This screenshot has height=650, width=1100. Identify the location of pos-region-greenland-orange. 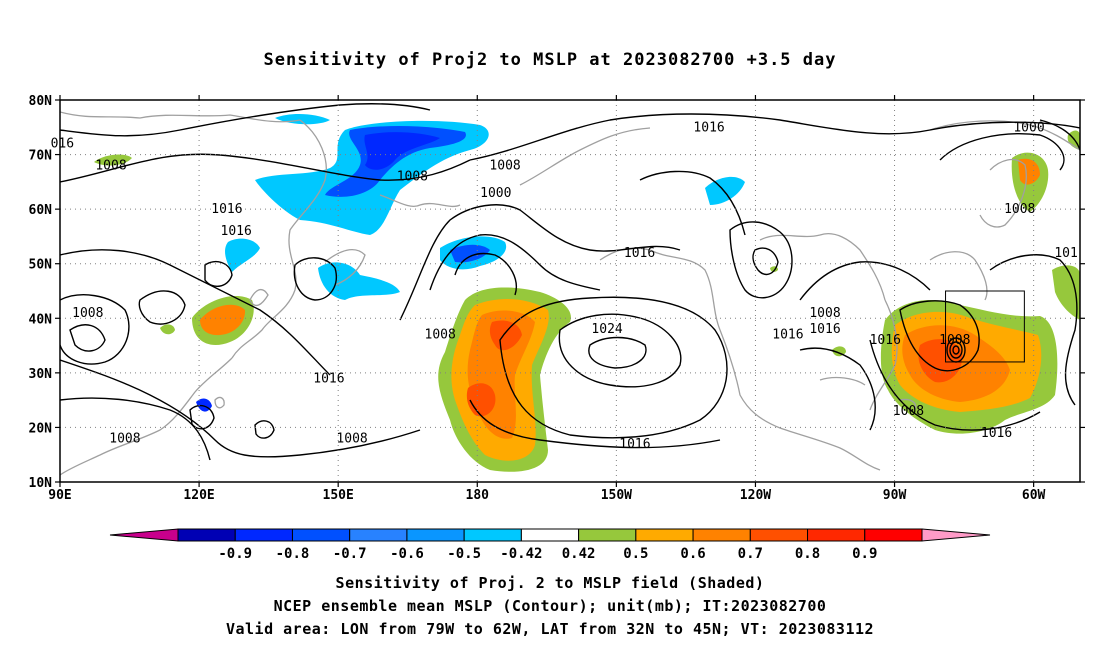
(1029, 171).